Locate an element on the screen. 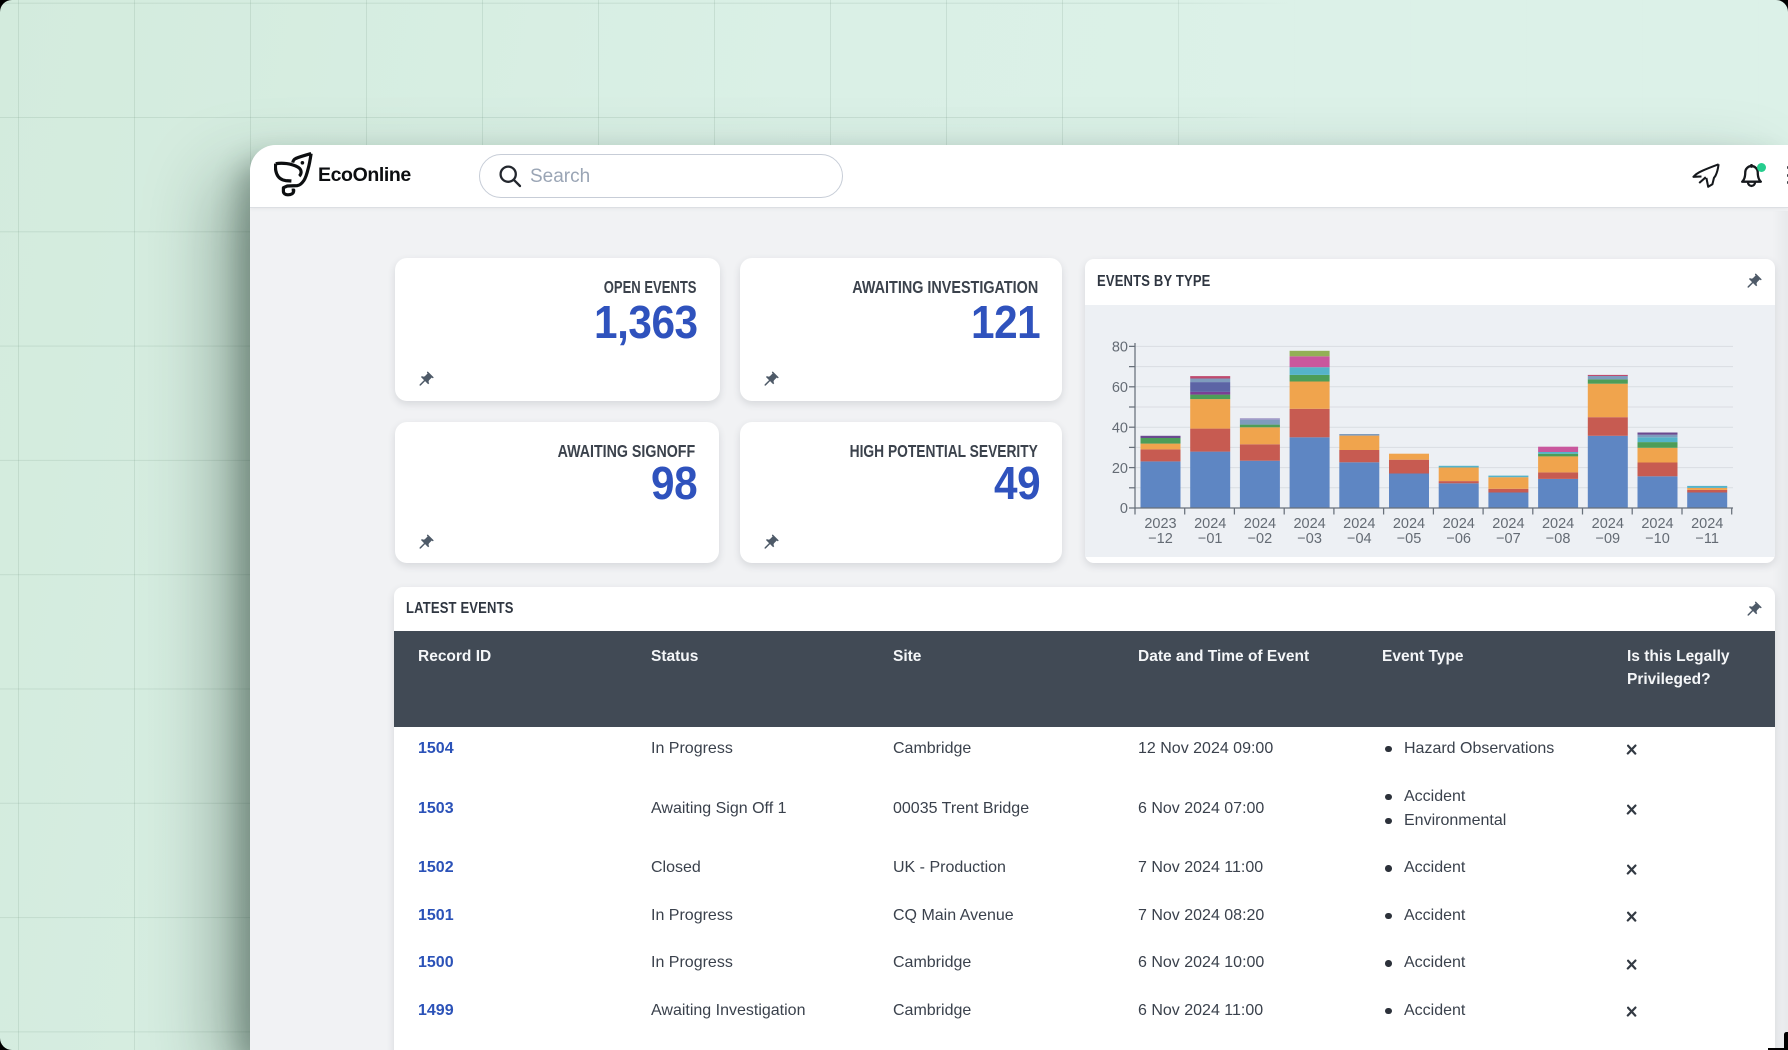  svg-text: −05 is located at coordinates (1409, 539).